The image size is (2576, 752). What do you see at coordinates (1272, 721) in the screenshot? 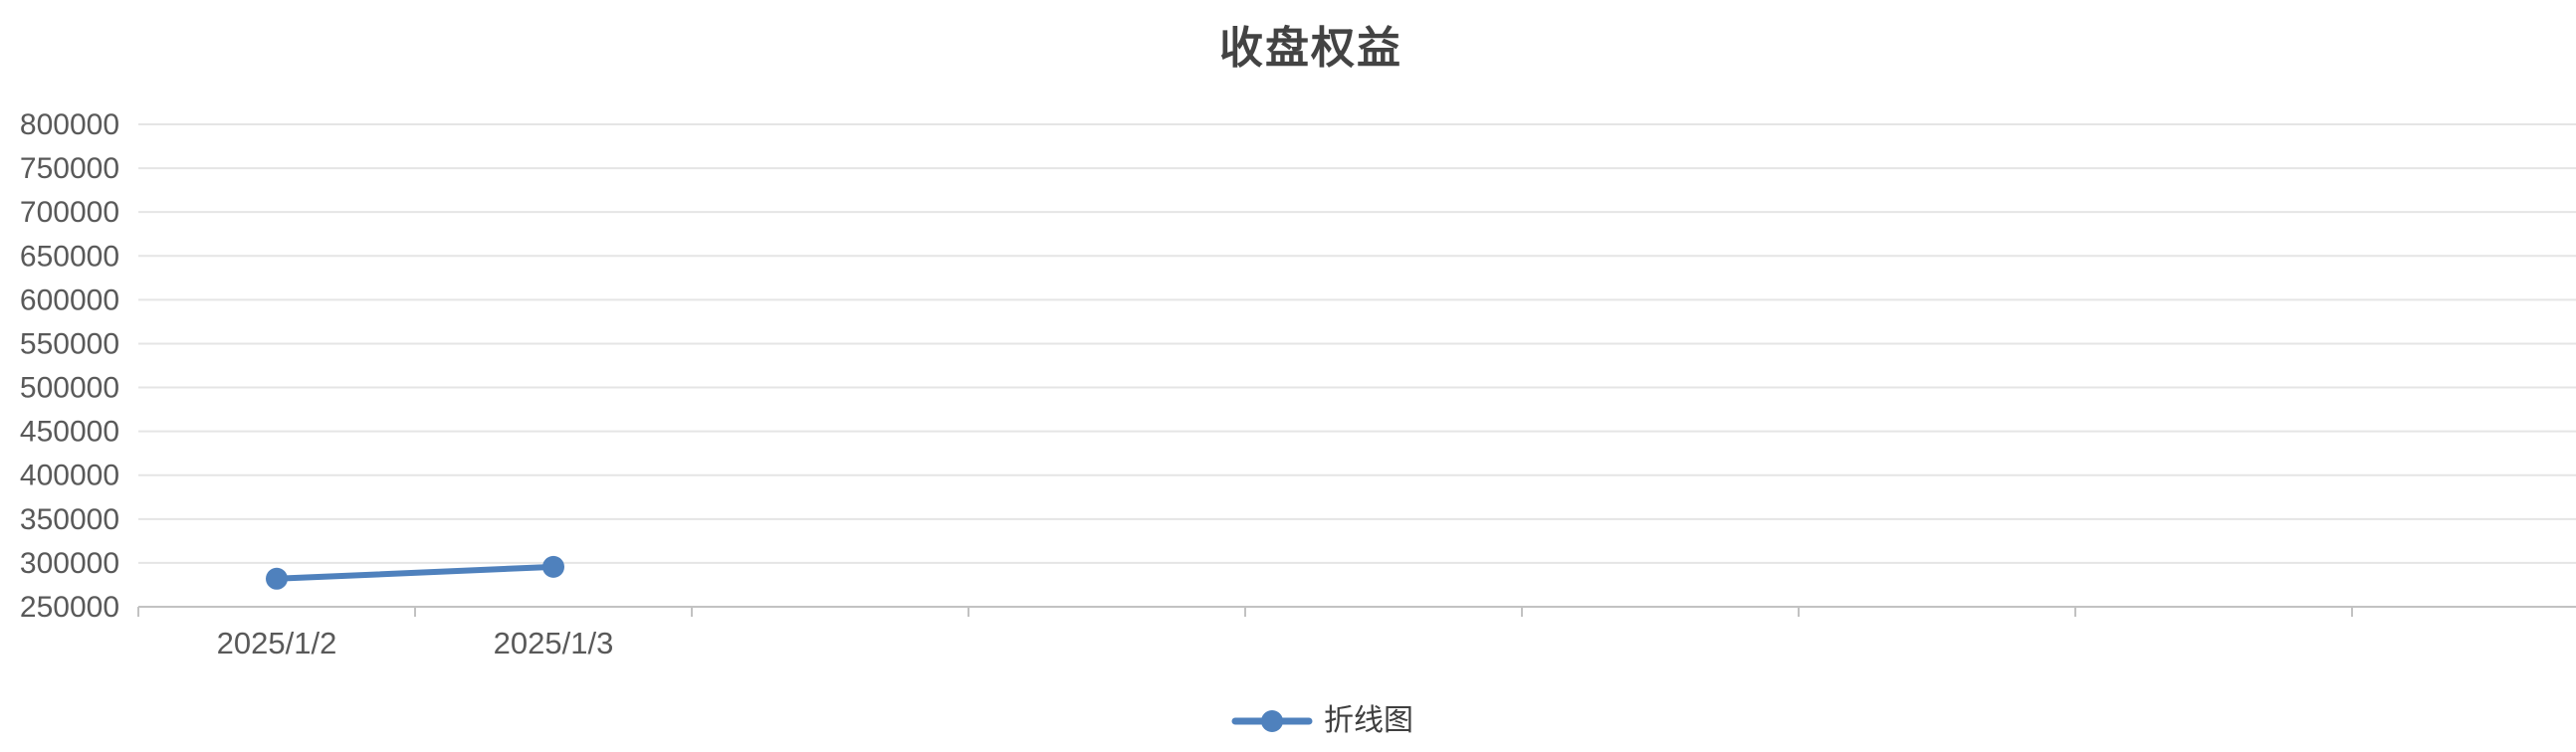
I see `legend-line-marker-icon` at bounding box center [1272, 721].